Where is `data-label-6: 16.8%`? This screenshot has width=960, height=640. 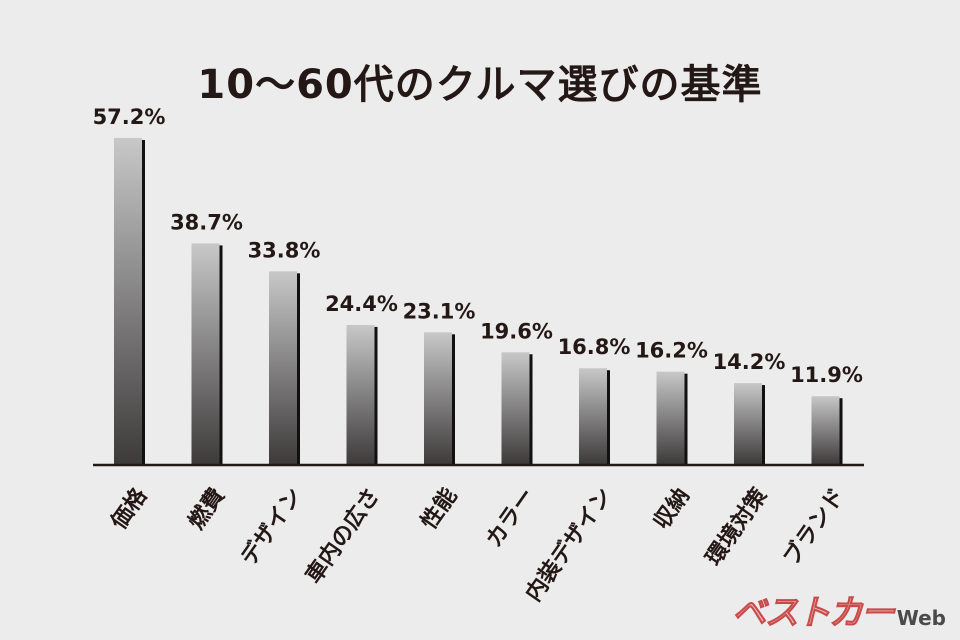 data-label-6: 16.8% is located at coordinates (594, 347).